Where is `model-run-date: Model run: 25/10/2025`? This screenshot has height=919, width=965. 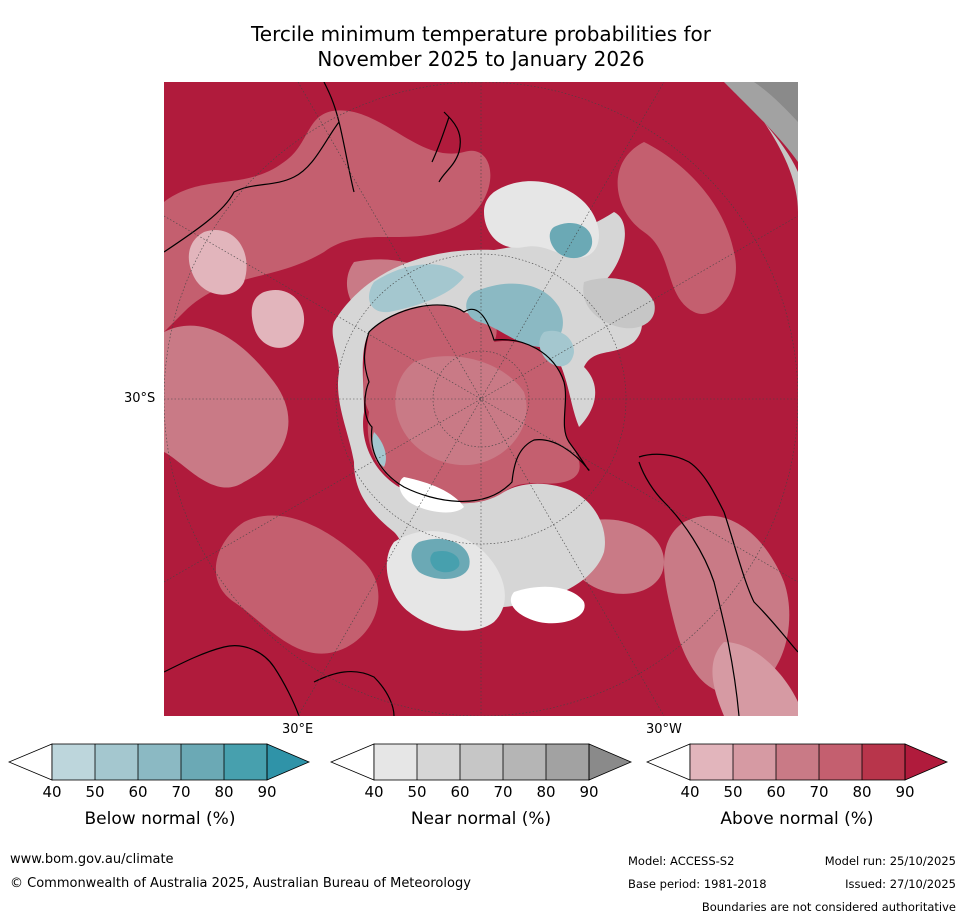 model-run-date: Model run: 25/10/2025 is located at coordinates (890, 861).